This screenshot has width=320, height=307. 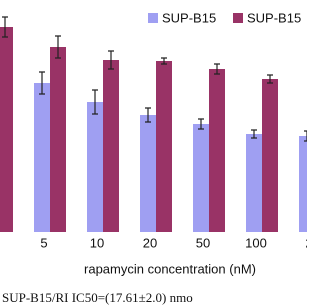 I want to click on x-tick-label: 5, so click(x=43, y=242).